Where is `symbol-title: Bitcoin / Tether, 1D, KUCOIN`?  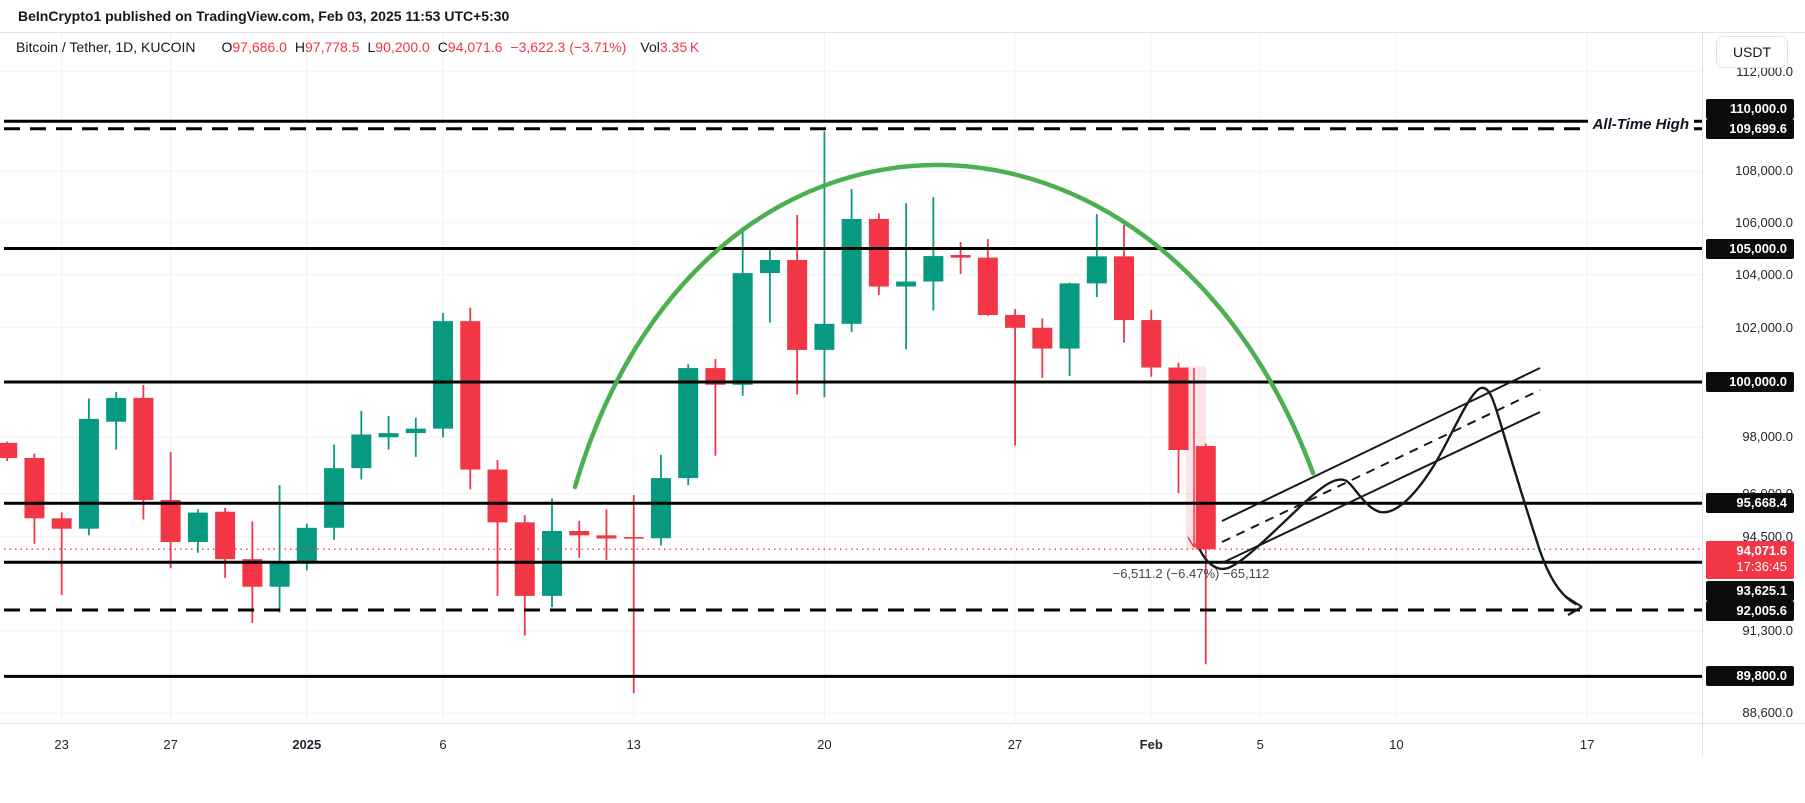 symbol-title: Bitcoin / Tether, 1D, KUCOIN is located at coordinates (106, 47).